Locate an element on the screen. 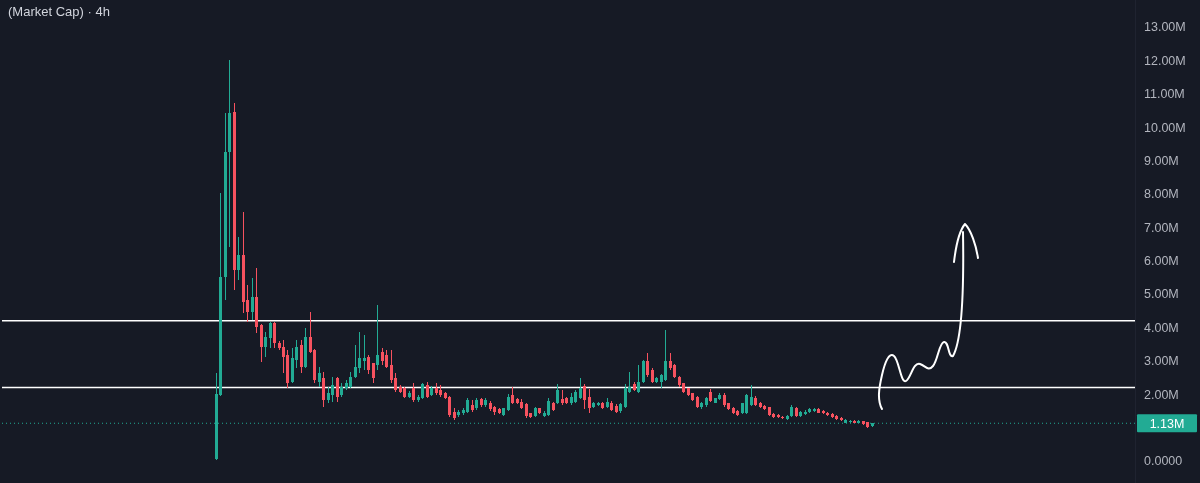 This screenshot has width=1200, height=483. y-tick-label: 0.0000 is located at coordinates (1163, 461).